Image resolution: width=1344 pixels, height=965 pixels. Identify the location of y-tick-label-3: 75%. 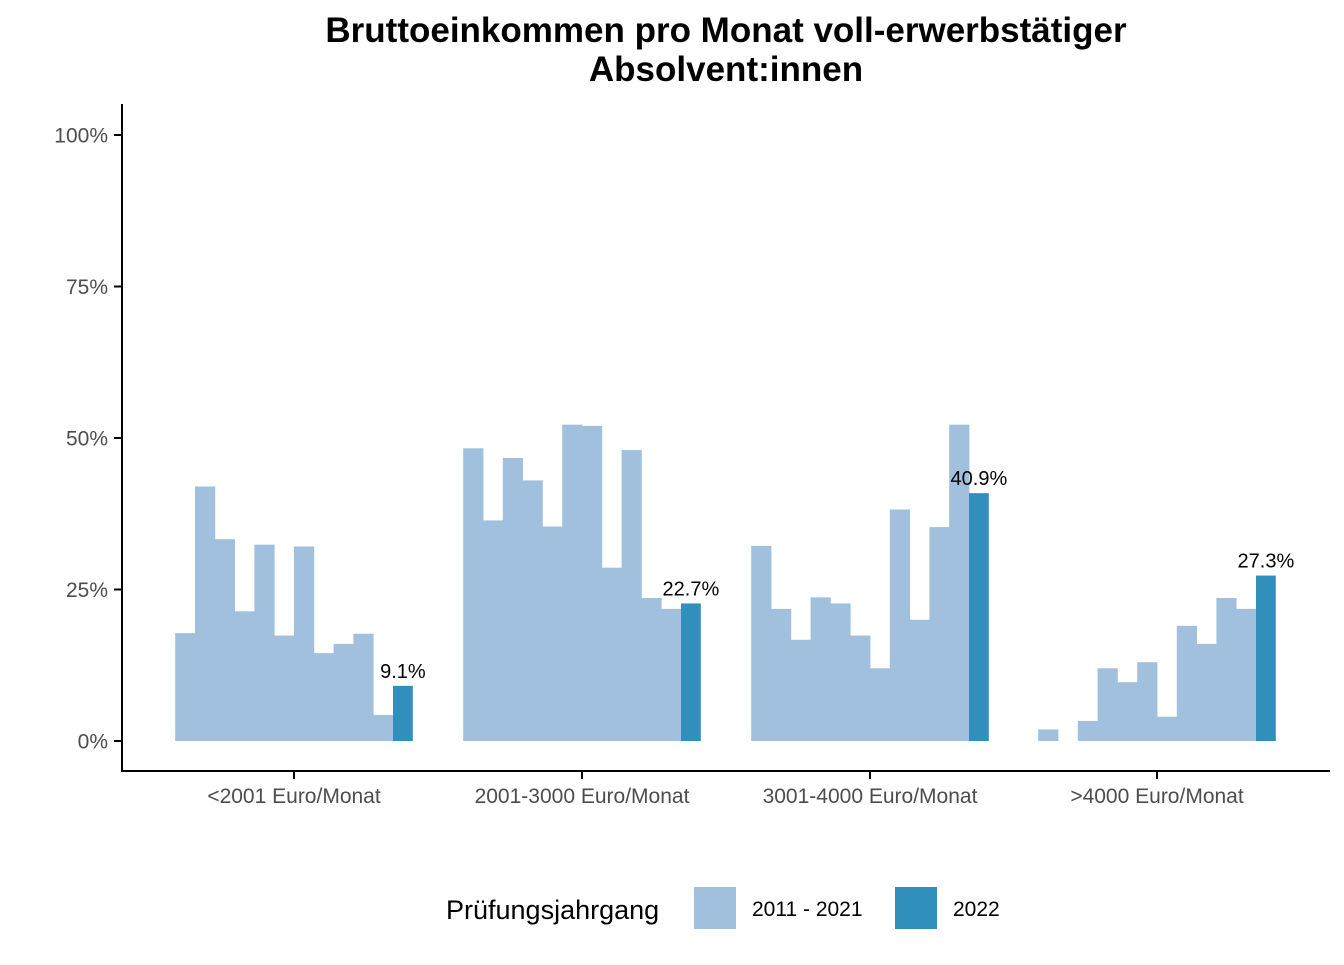
(87, 287).